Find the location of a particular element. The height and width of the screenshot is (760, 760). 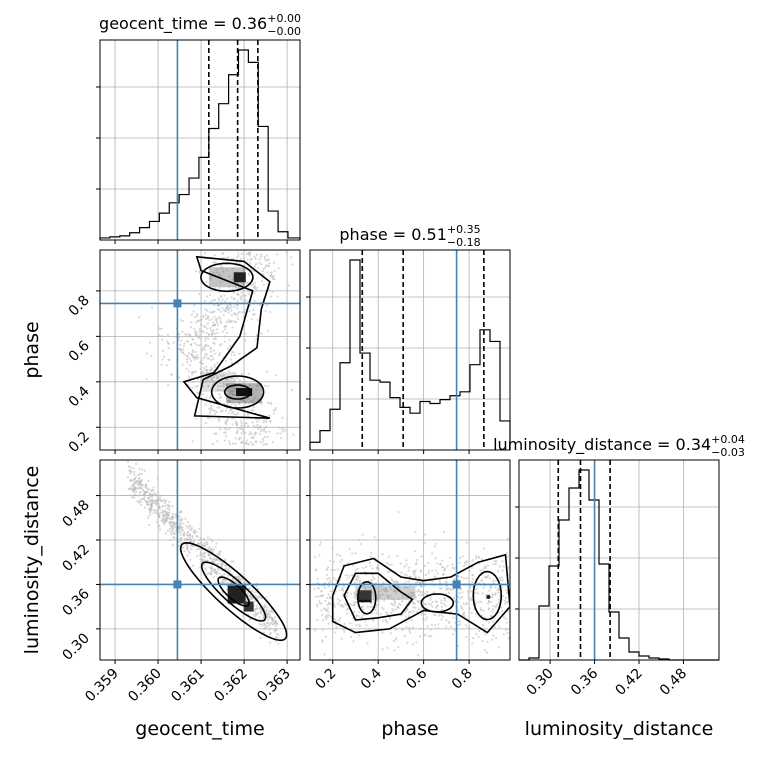

x-tick-label: 0.359 is located at coordinates (102, 686).